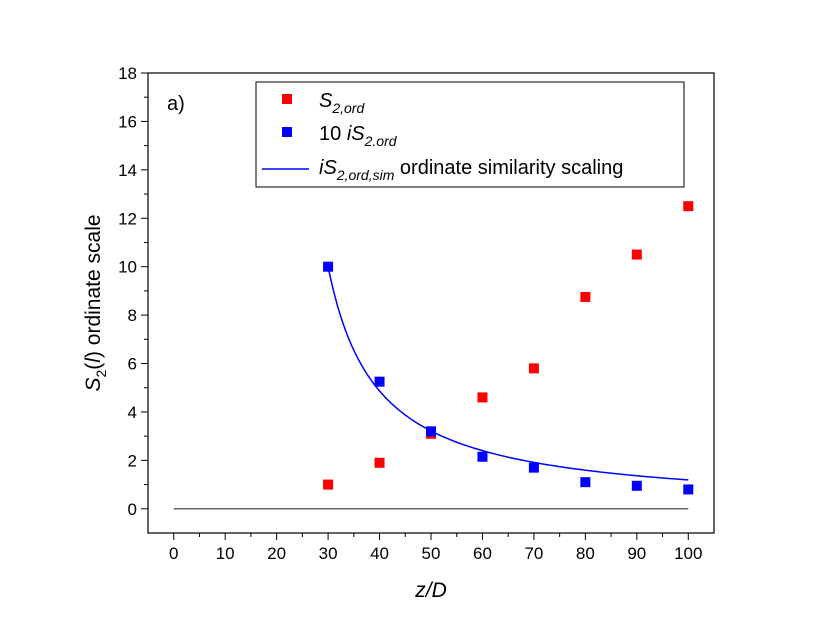 The width and height of the screenshot is (830, 636). What do you see at coordinates (132, 460) in the screenshot?
I see `y-tick-label: 2` at bounding box center [132, 460].